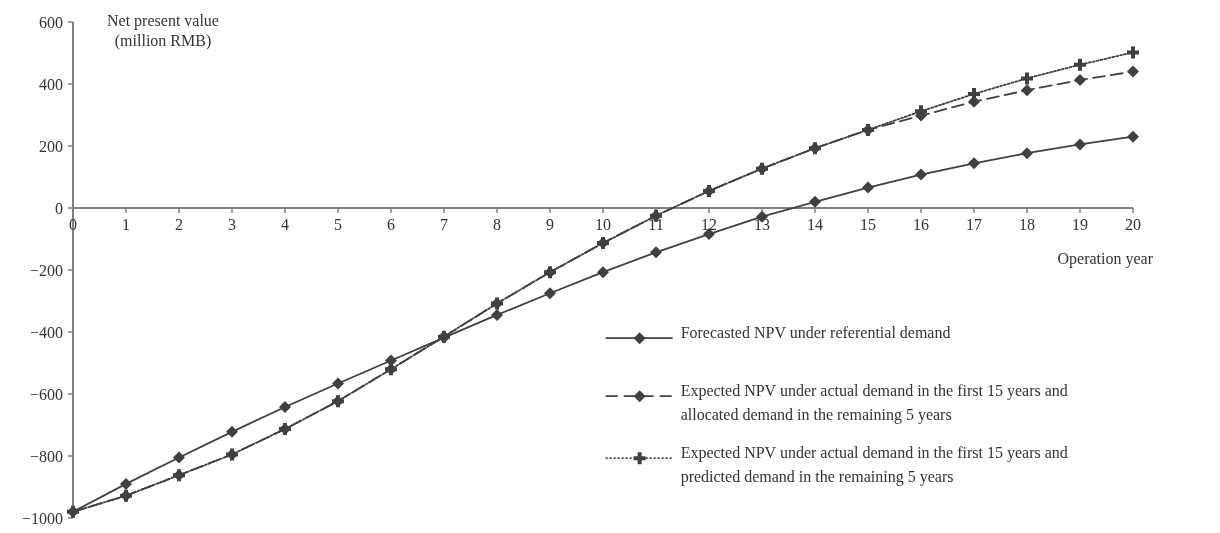 The image size is (1220, 533). What do you see at coordinates (46, 394) in the screenshot?
I see `y-tick-label: −600` at bounding box center [46, 394].